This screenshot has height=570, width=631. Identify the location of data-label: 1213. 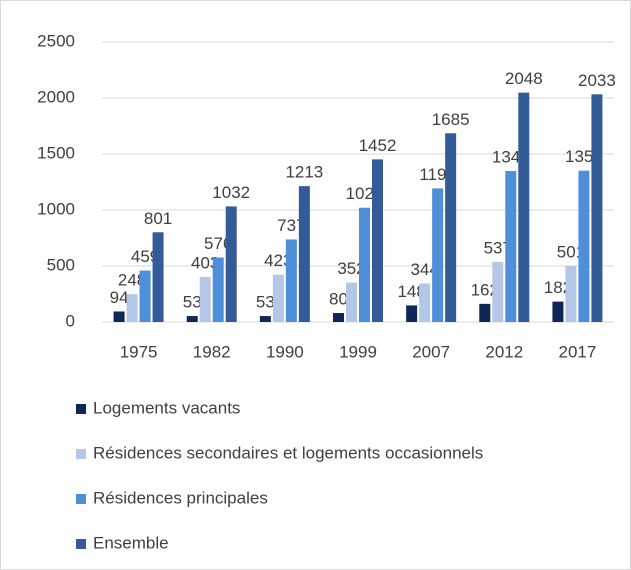
(304, 172).